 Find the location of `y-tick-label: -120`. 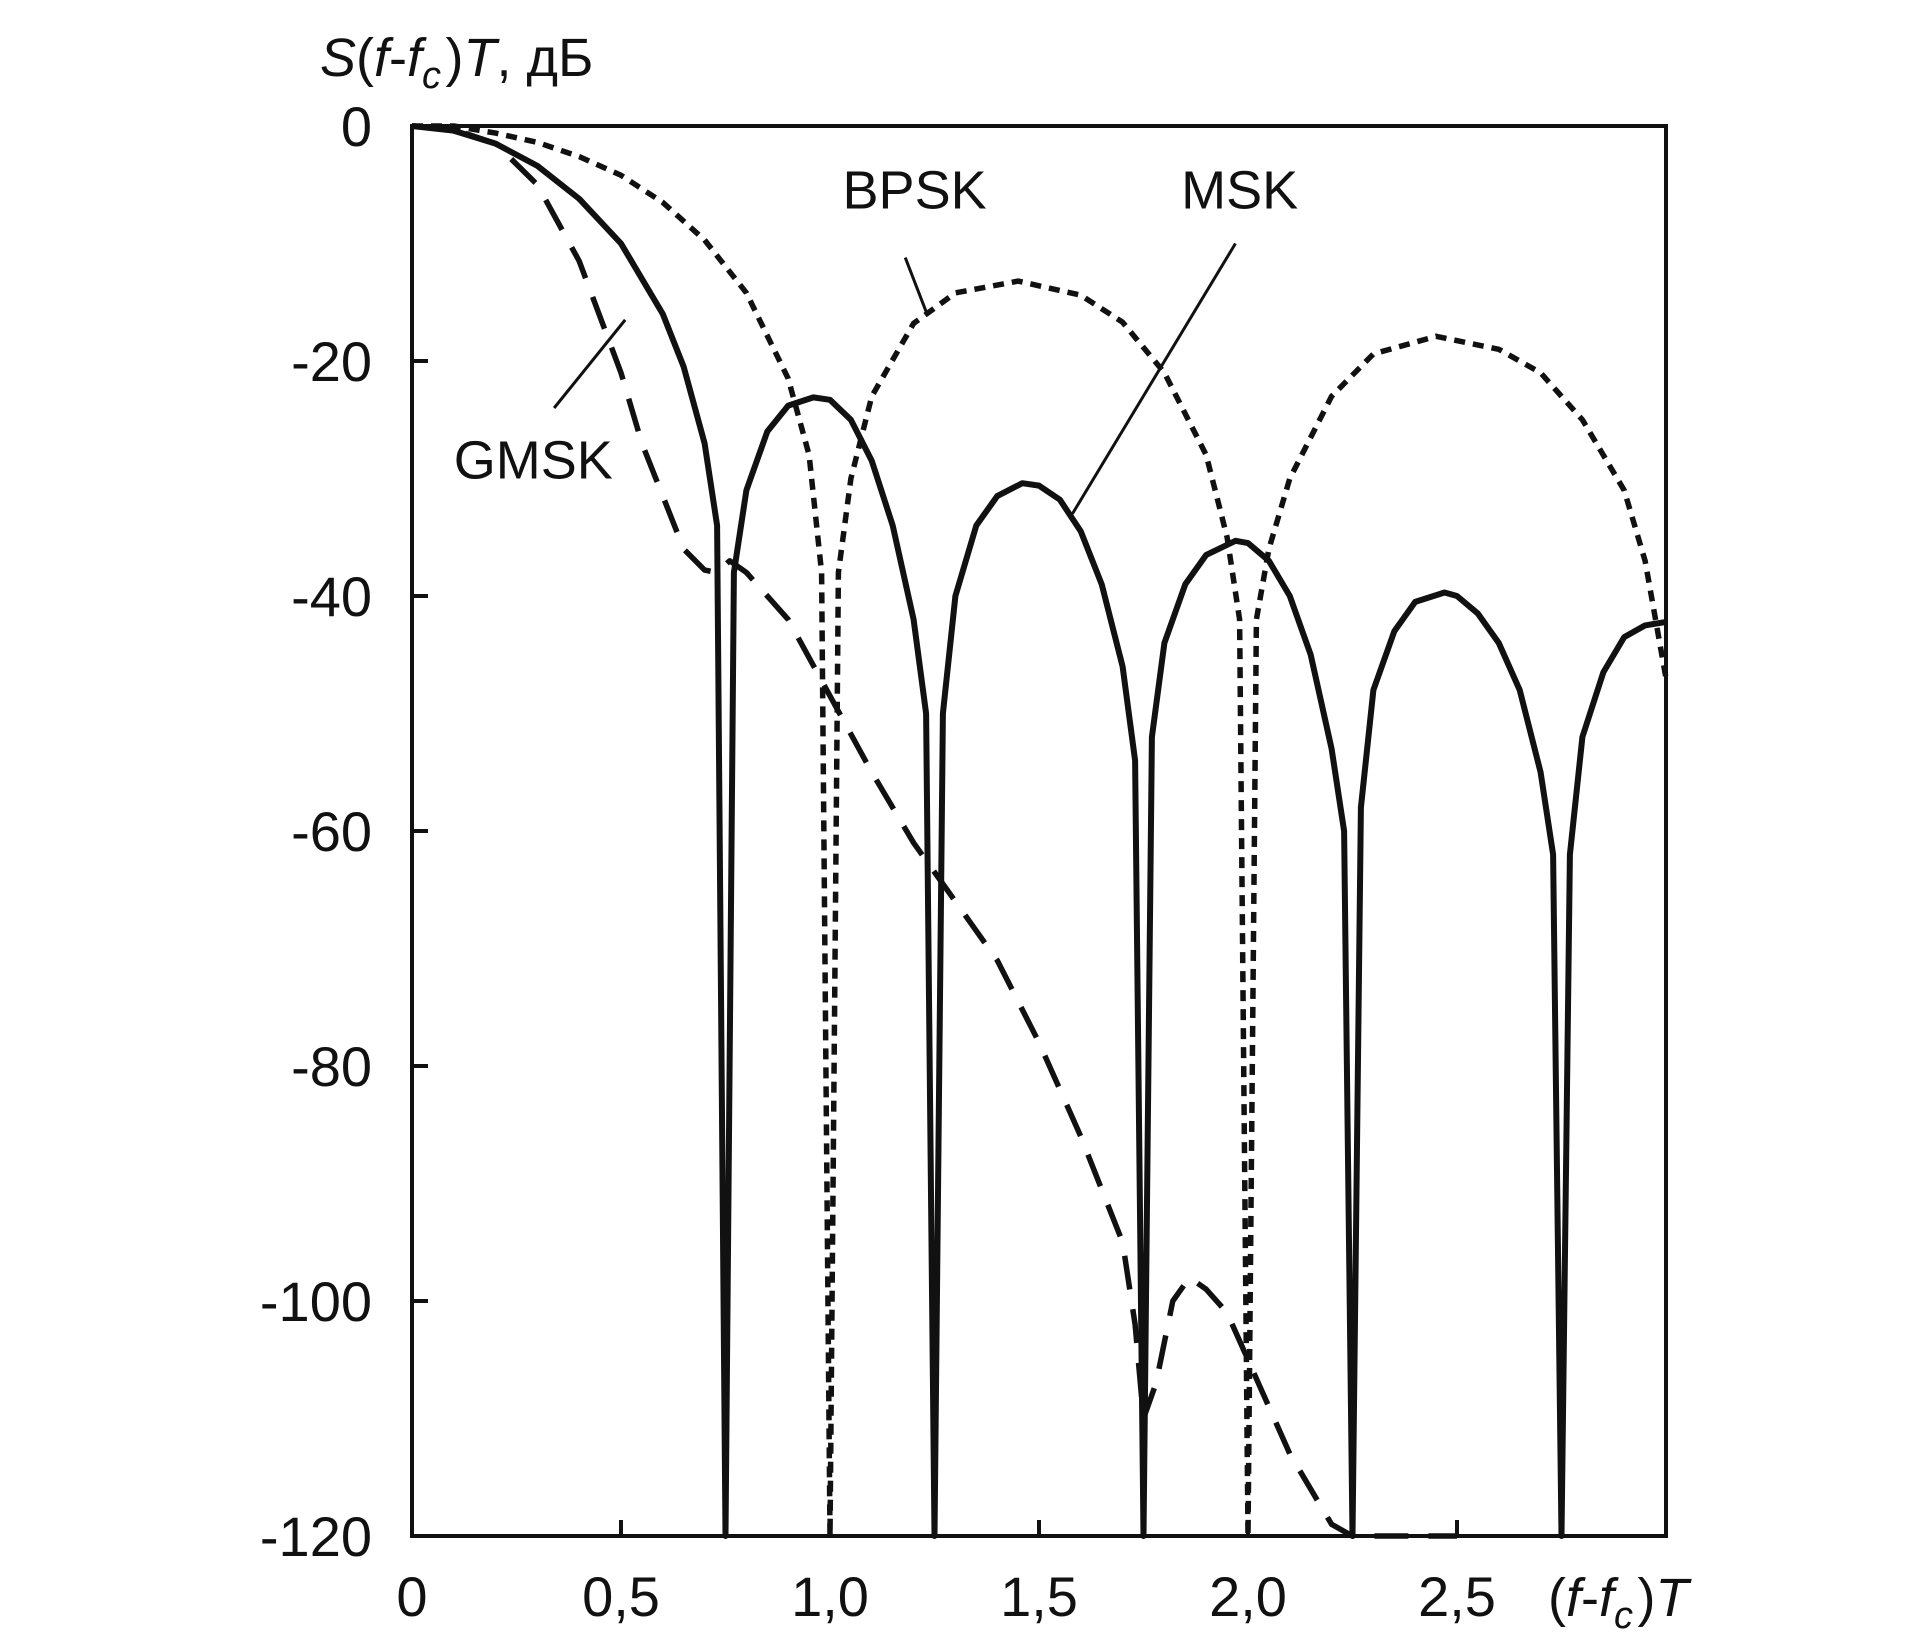

y-tick-label: -120 is located at coordinates (316, 1536).